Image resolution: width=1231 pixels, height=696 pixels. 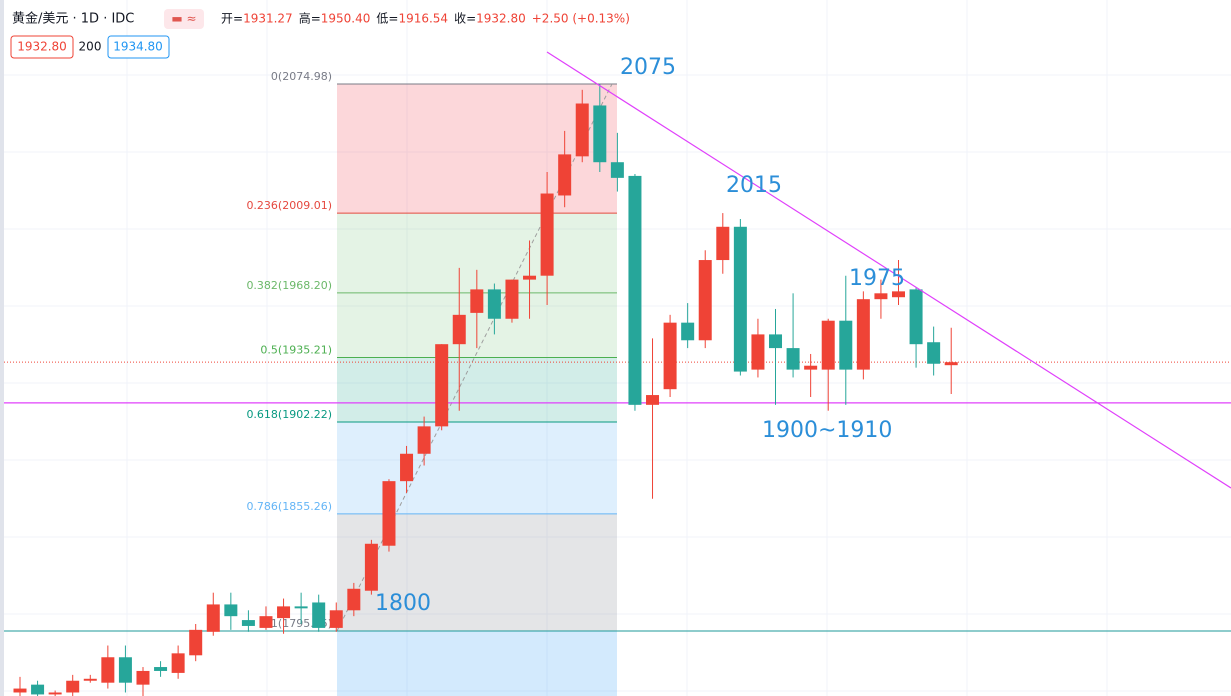 I want to click on compare-icon: ▬ ≈, so click(x=183, y=19).